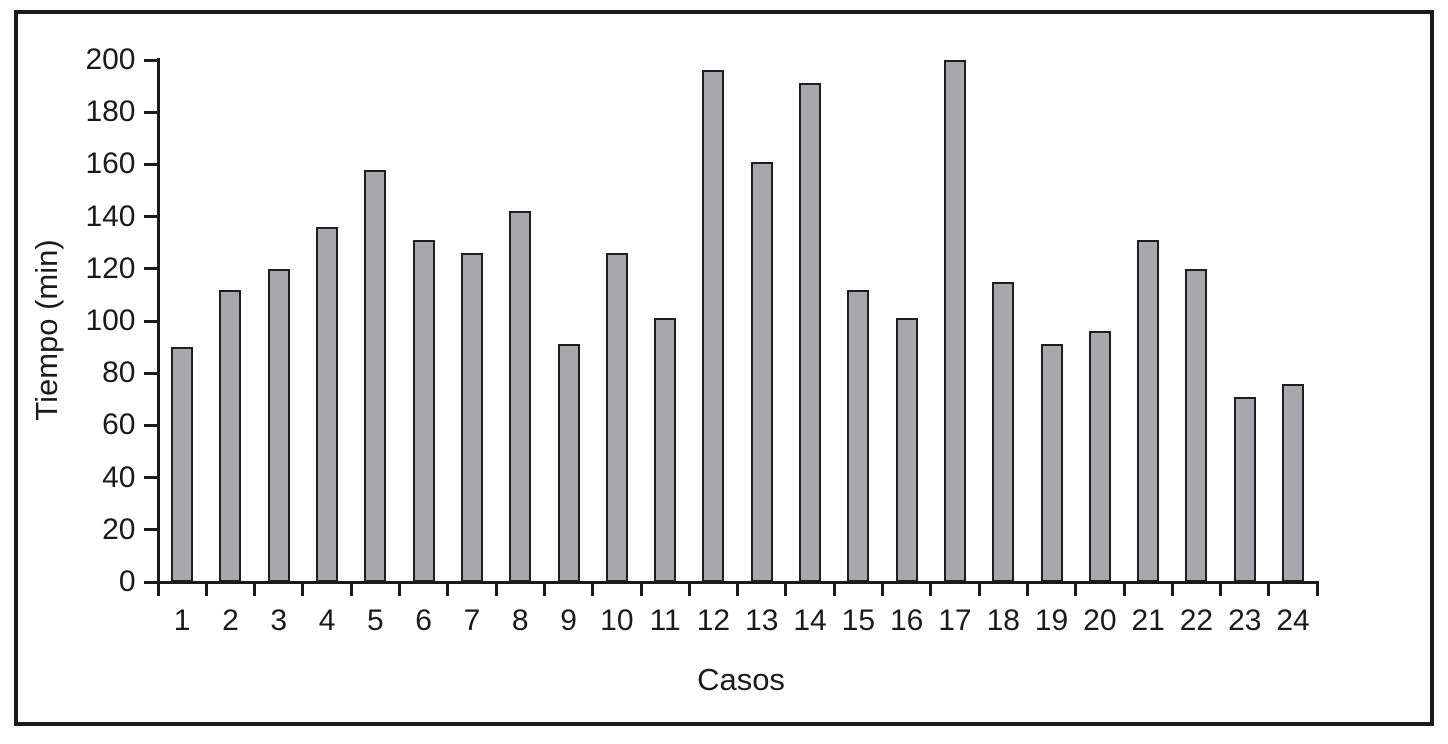 The height and width of the screenshot is (744, 1448). Describe the element at coordinates (1003, 620) in the screenshot. I see `x-tick-label: 18` at that location.